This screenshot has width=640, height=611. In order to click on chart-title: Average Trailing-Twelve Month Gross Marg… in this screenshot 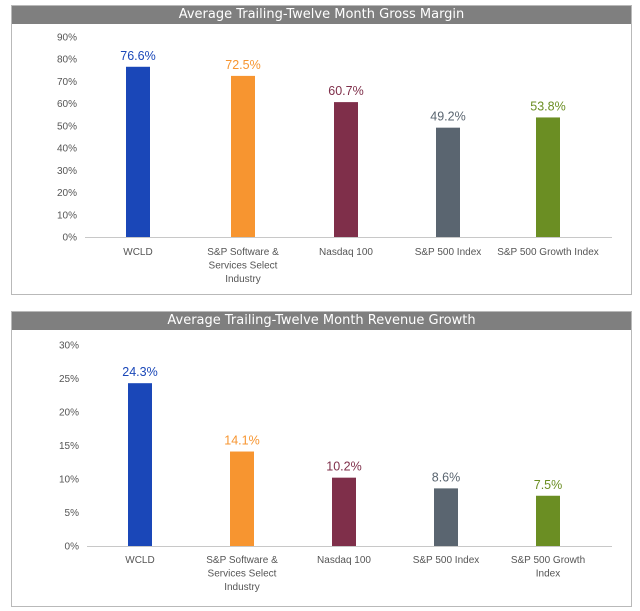, I will do `click(321, 15)`.